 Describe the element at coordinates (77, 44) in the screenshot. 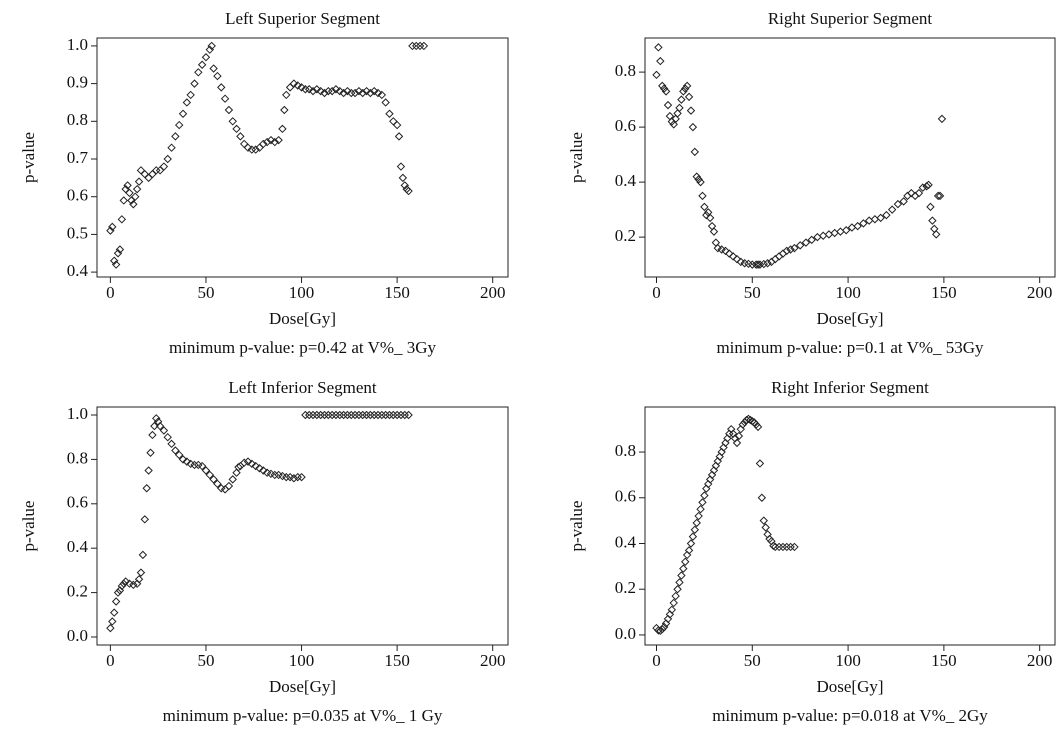

I see `y-tick-label: 1.0` at that location.